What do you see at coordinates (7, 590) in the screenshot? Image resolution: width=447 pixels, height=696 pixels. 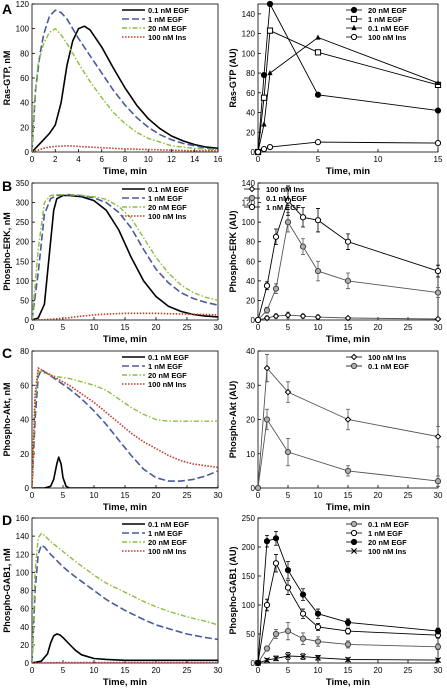 I see `y-axis-label: Phospho-GAB1, nM` at bounding box center [7, 590].